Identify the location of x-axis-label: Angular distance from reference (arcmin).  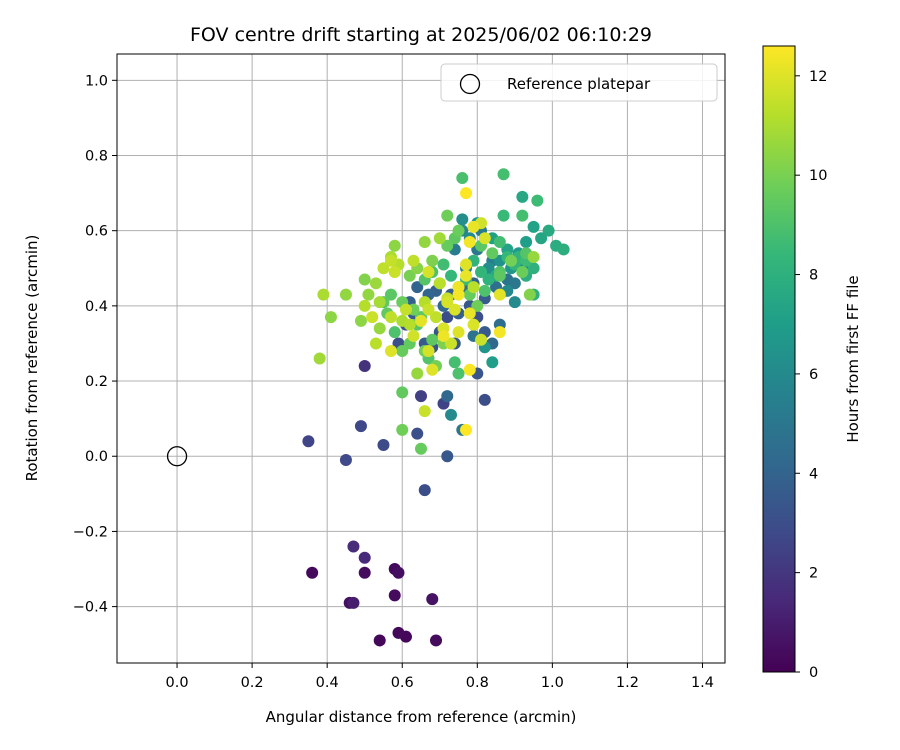
(421, 717).